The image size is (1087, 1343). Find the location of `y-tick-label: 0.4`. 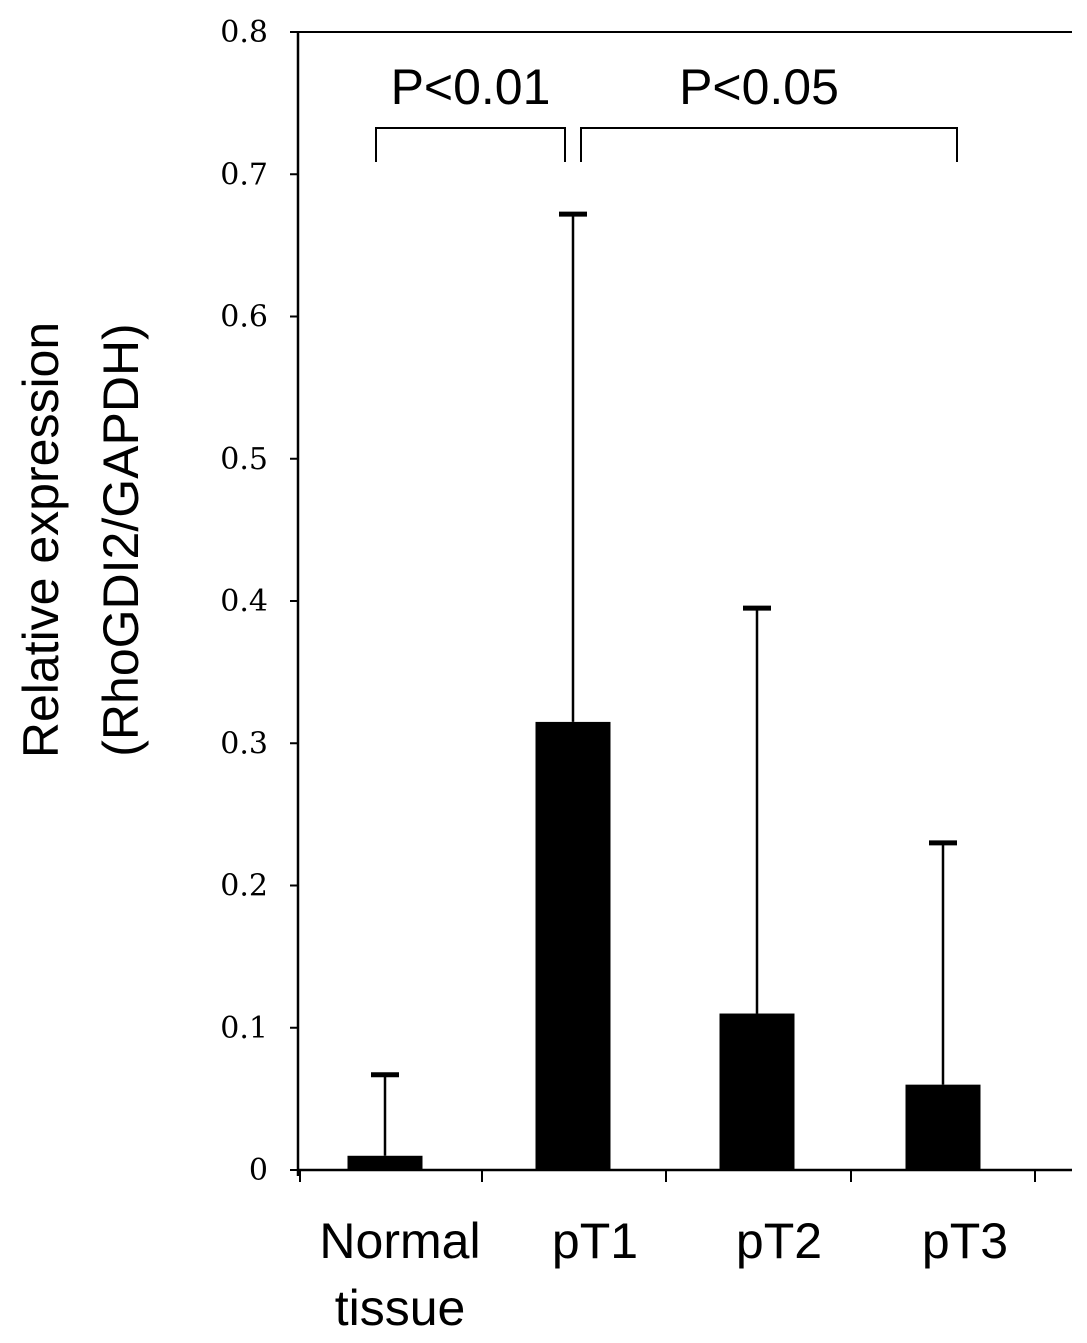

y-tick-label: 0.4 is located at coordinates (244, 601).